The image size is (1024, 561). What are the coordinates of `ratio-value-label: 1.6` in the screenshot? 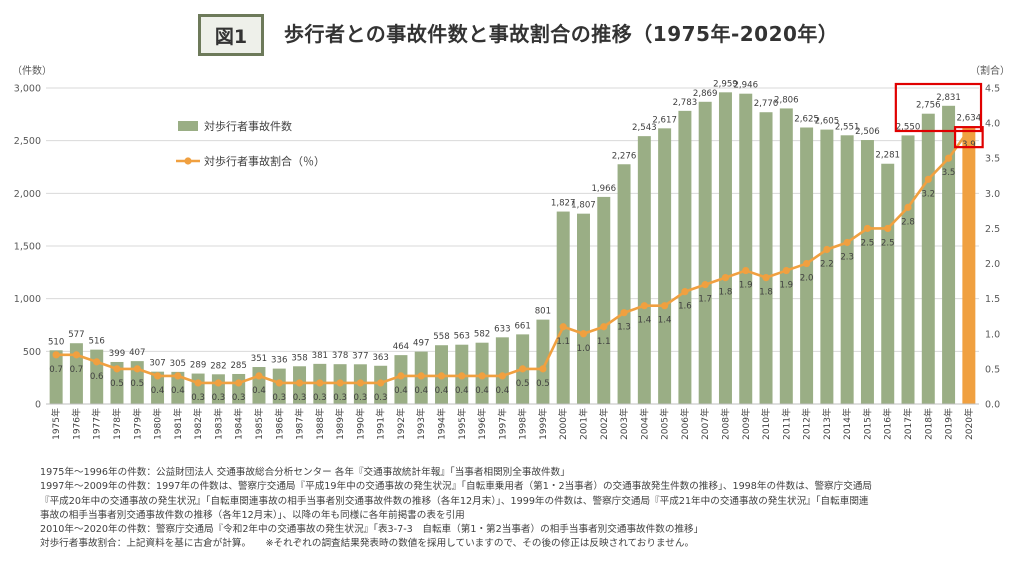 It's located at (685, 307).